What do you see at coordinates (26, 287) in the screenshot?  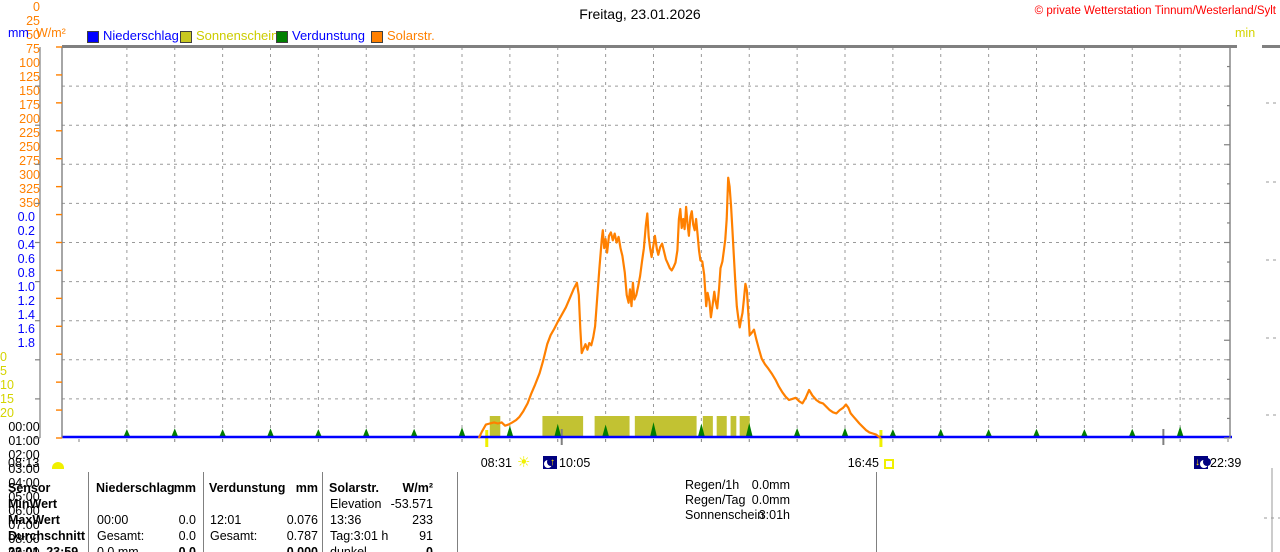 I see `mm-tick-label: 1.0` at bounding box center [26, 287].